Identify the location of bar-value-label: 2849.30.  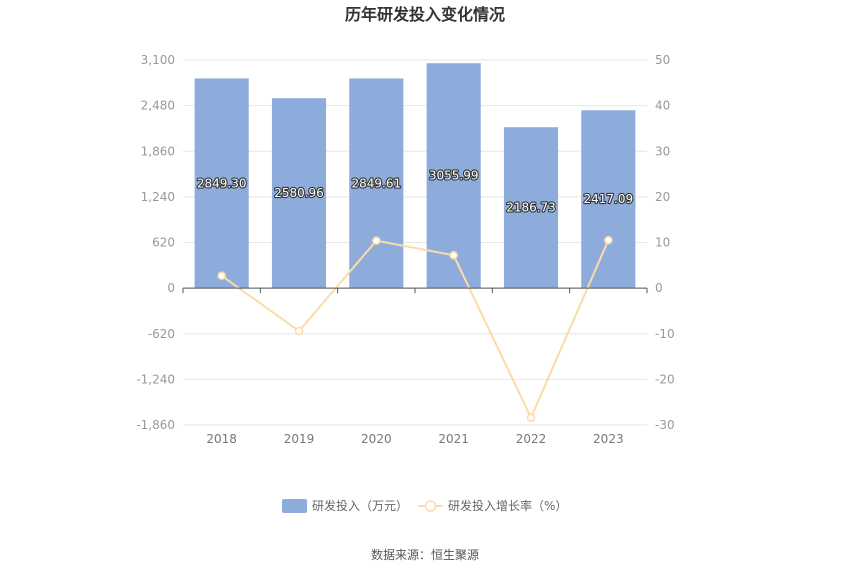
(222, 183).